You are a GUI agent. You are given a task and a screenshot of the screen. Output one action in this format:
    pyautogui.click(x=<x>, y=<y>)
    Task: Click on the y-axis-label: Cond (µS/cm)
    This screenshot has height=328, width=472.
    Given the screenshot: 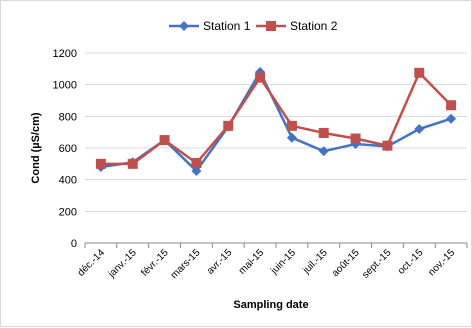 What is the action you would take?
    pyautogui.click(x=36, y=147)
    